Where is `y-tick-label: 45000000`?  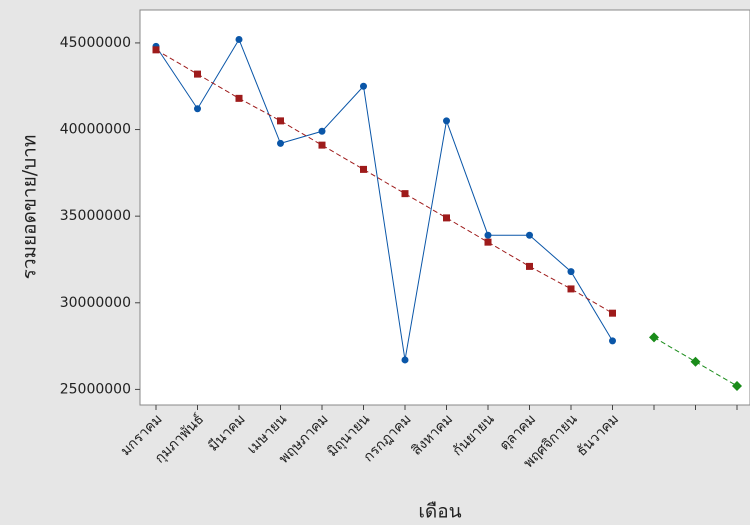 y-tick-label: 45000000 is located at coordinates (95, 43).